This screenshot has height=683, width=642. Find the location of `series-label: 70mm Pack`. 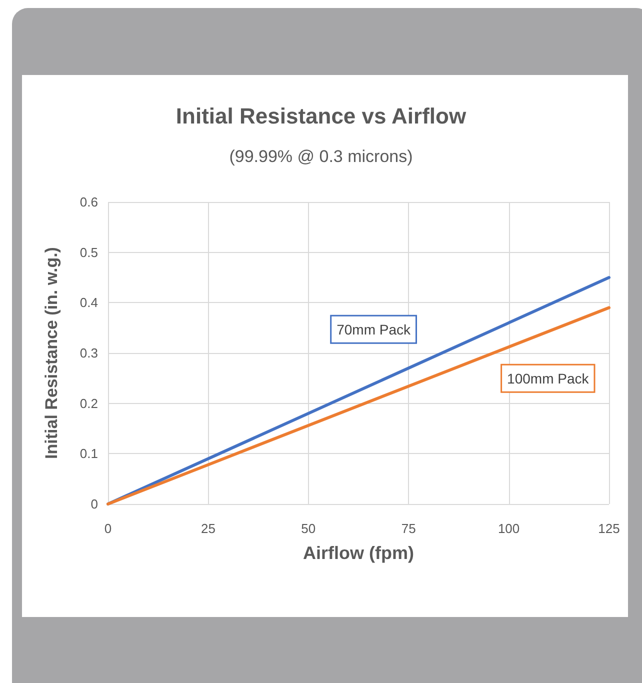

series-label: 70mm Pack is located at coordinates (374, 329).